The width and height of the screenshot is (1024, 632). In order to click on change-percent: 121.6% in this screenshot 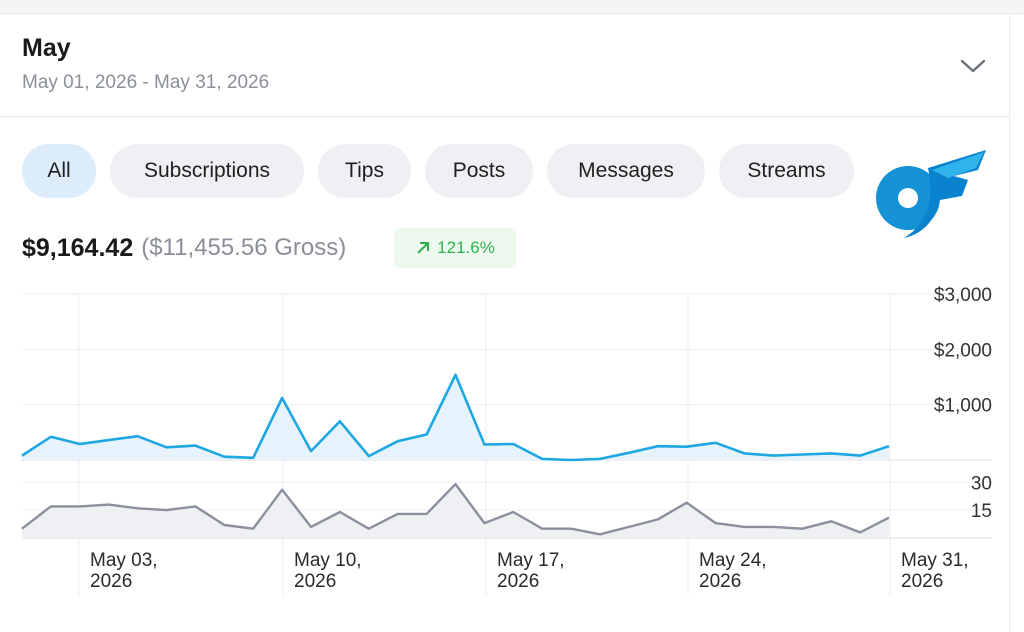, I will do `click(466, 247)`.